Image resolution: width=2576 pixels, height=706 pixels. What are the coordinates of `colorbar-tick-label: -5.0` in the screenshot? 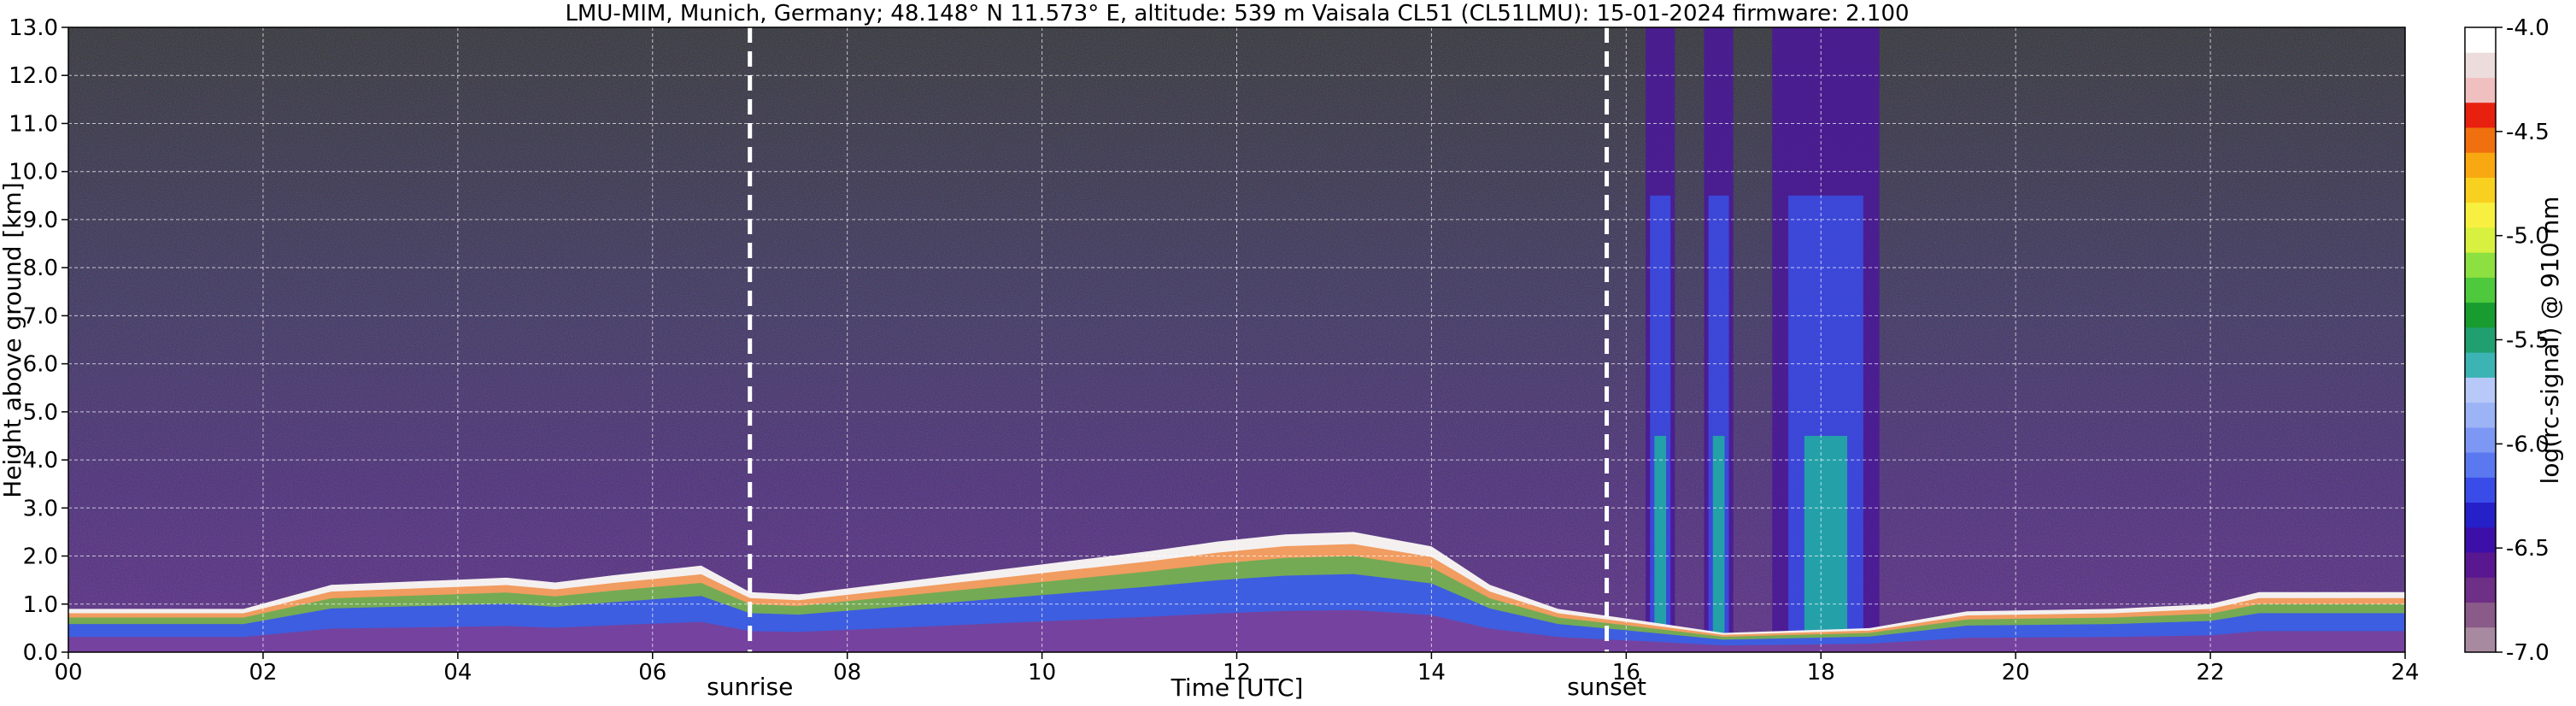 It's located at (2528, 237).